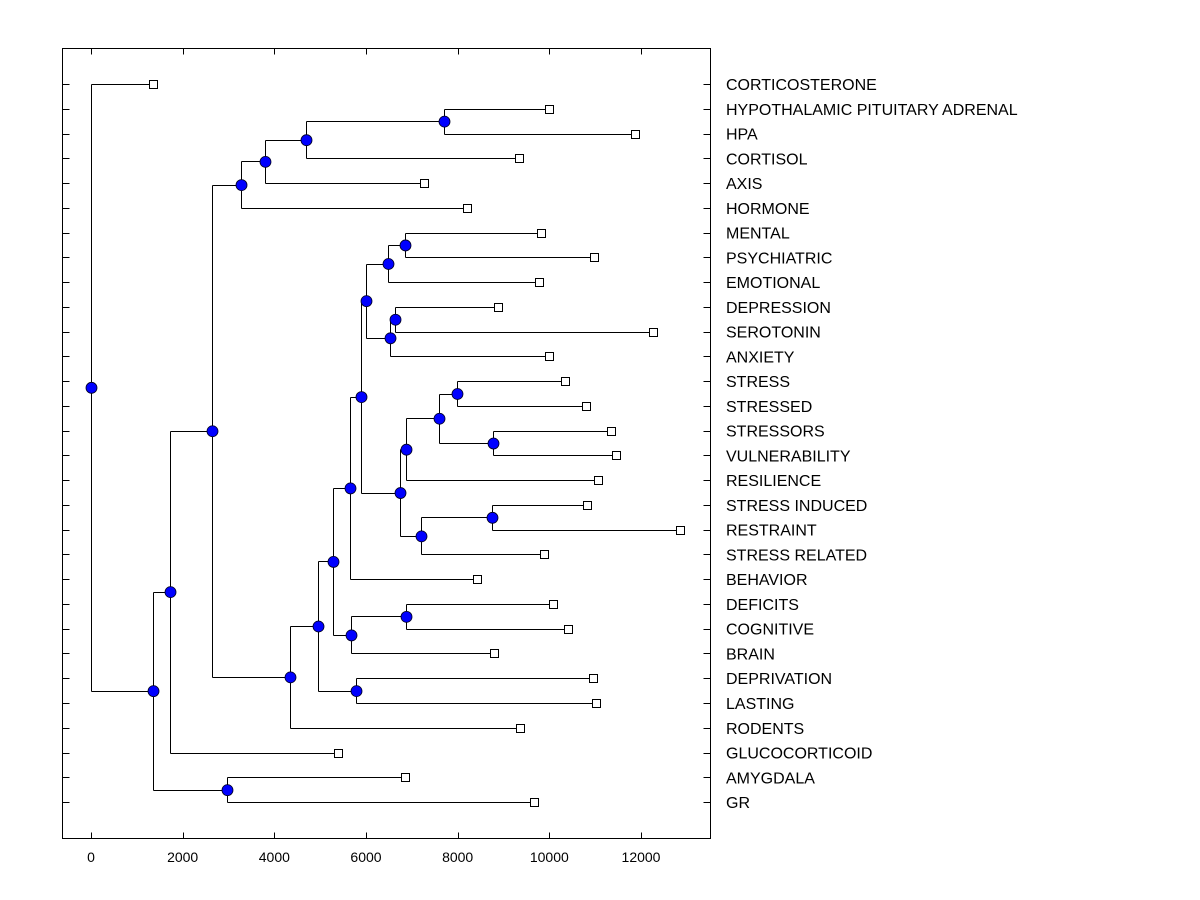 The width and height of the screenshot is (1200, 900). Describe the element at coordinates (775, 432) in the screenshot. I see `leaf-label: STRESSORS` at that location.